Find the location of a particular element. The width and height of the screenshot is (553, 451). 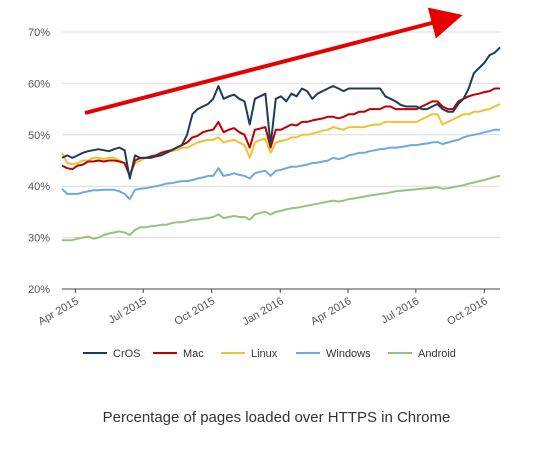

y-tick-label: 60% is located at coordinates (39, 84).